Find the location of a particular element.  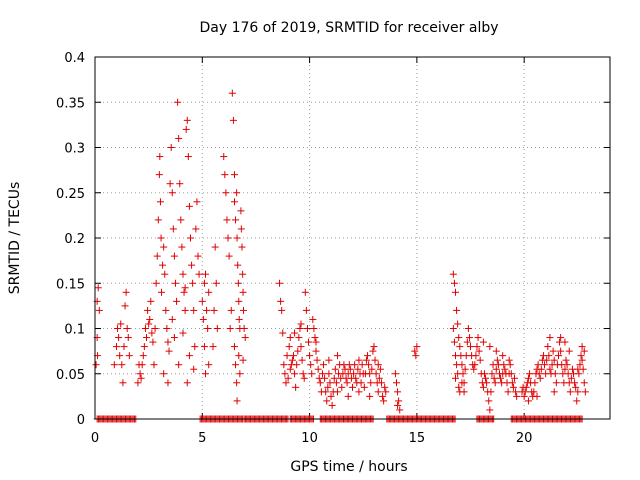

x-tick-label: 15 is located at coordinates (417, 438).